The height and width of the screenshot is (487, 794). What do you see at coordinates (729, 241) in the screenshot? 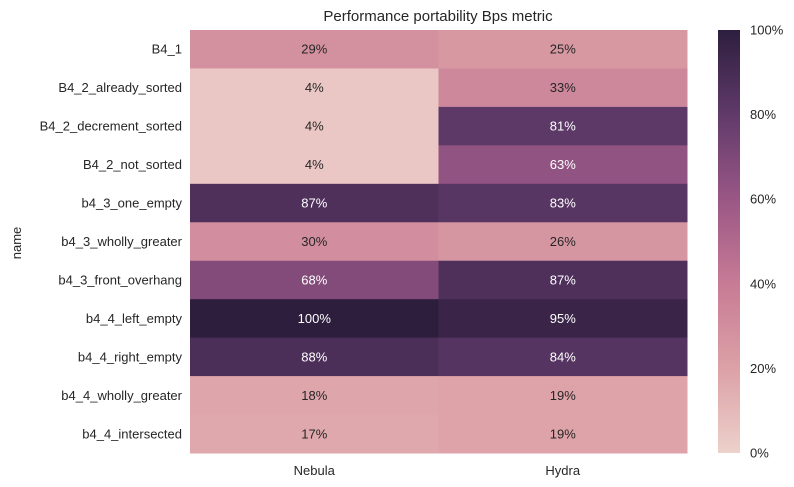
I see `colorbar` at bounding box center [729, 241].